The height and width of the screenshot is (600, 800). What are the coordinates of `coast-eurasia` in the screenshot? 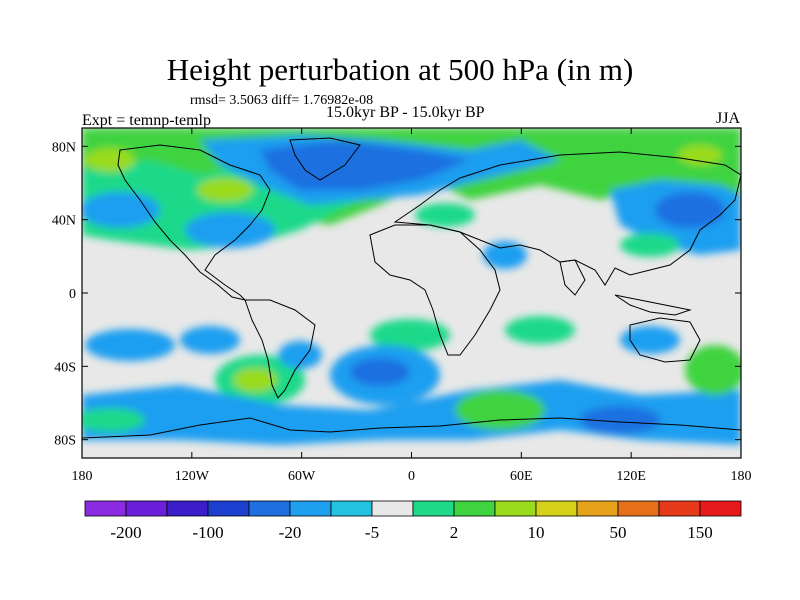 It's located at (567, 218).